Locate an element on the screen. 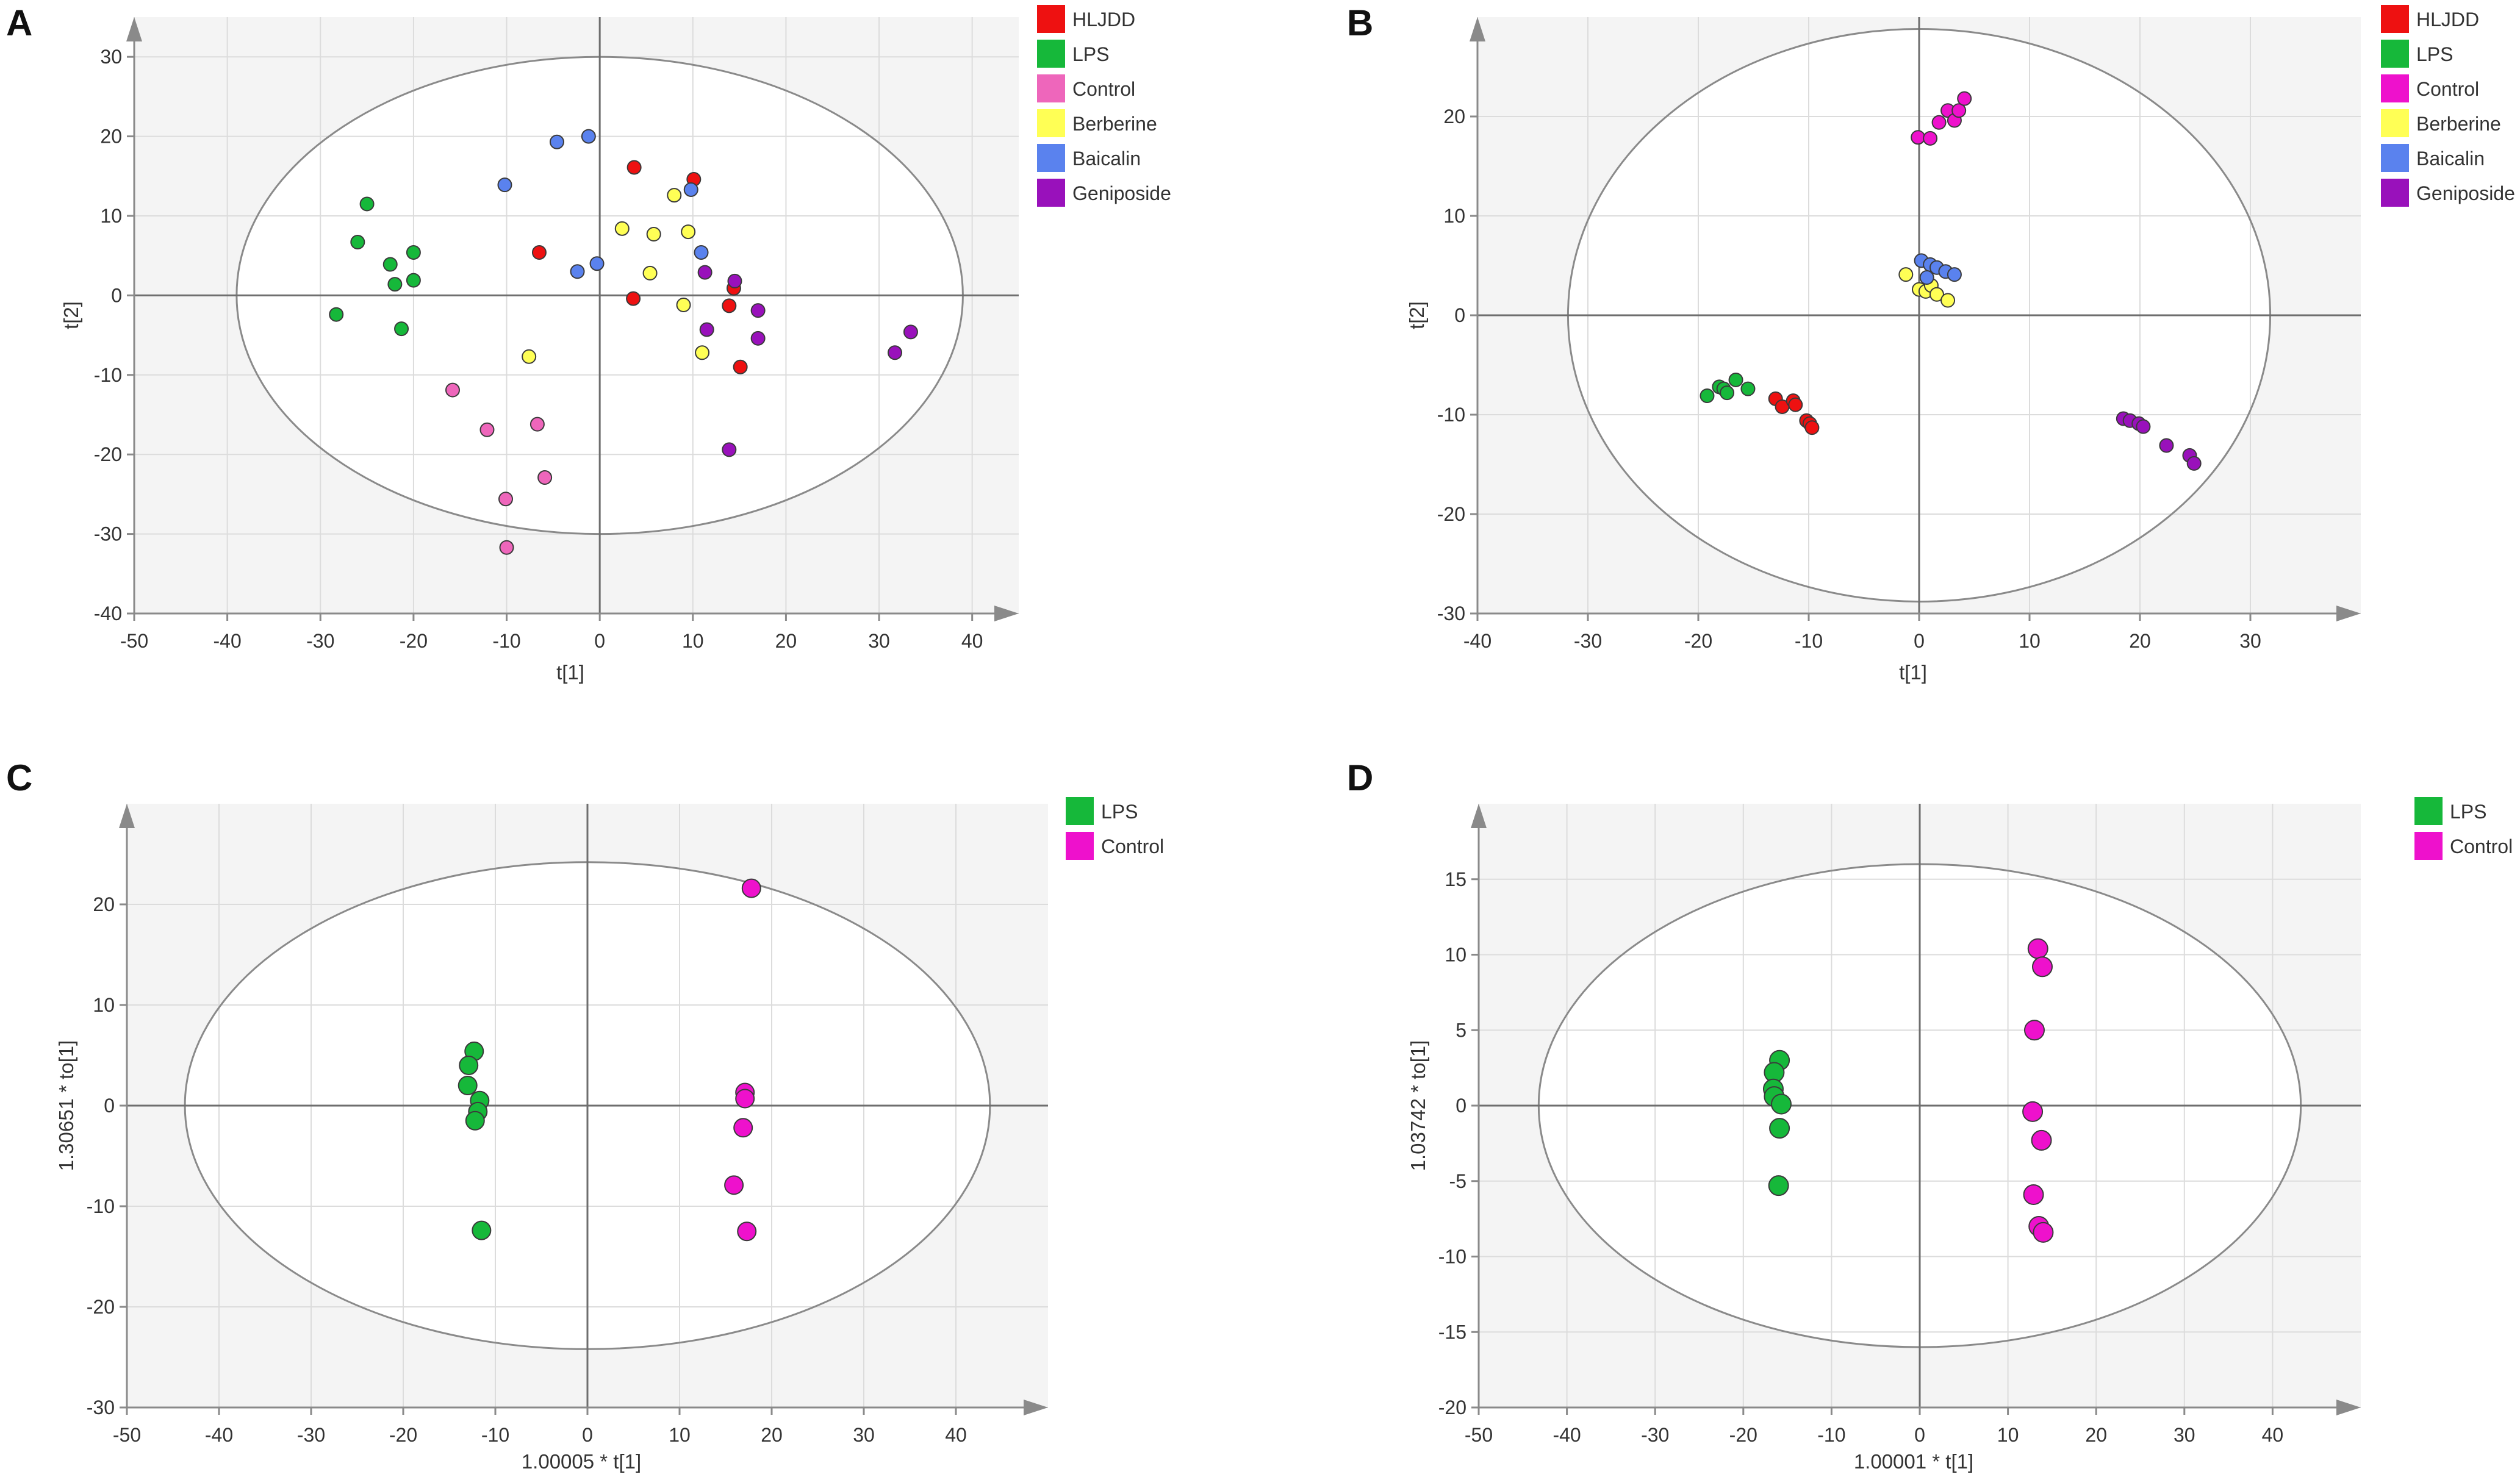 Image resolution: width=2520 pixels, height=1477 pixels. y-tick-label: -10 is located at coordinates (101, 1206).